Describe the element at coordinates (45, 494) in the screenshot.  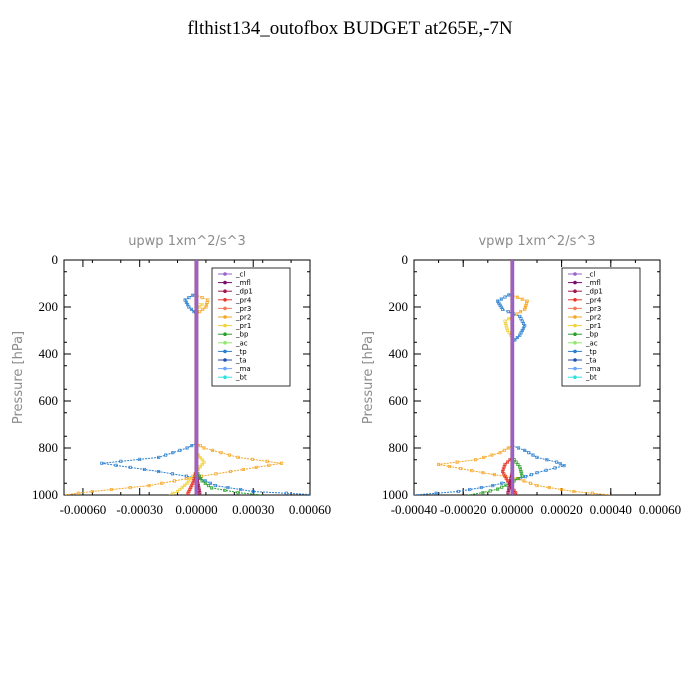
I see `y-tick-label: 1000` at that location.